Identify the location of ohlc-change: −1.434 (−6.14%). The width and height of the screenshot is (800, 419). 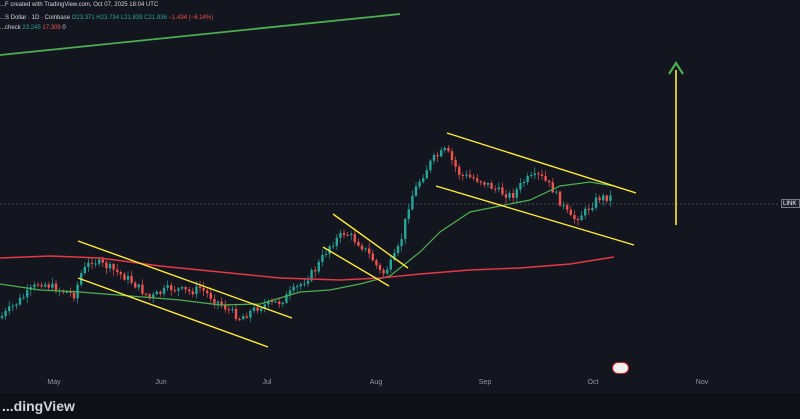
(191, 18).